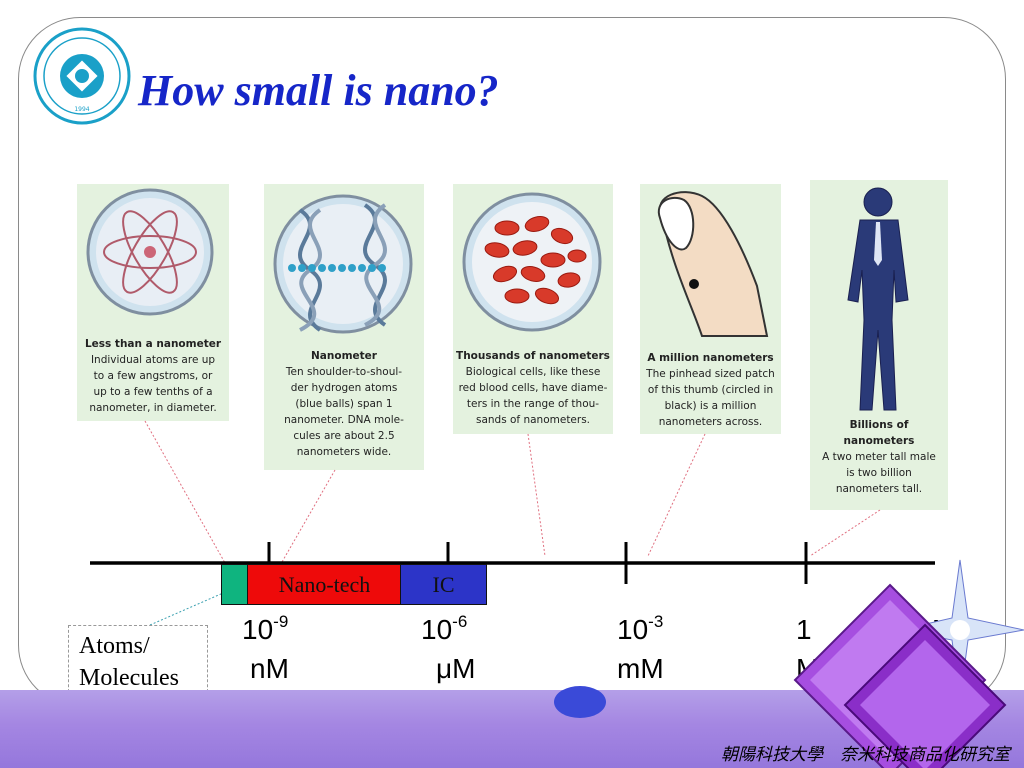 The width and height of the screenshot is (1024, 768). Describe the element at coordinates (153, 376) in the screenshot. I see `card-line: to a few angstroms, or` at that location.